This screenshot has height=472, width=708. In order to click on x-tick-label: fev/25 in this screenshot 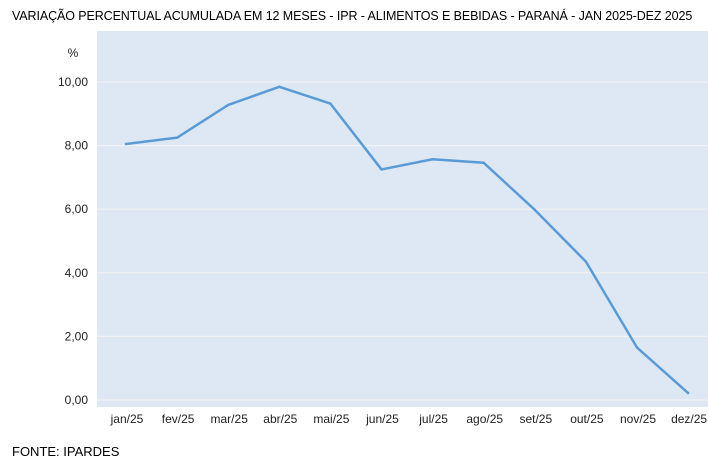, I will do `click(178, 419)`.